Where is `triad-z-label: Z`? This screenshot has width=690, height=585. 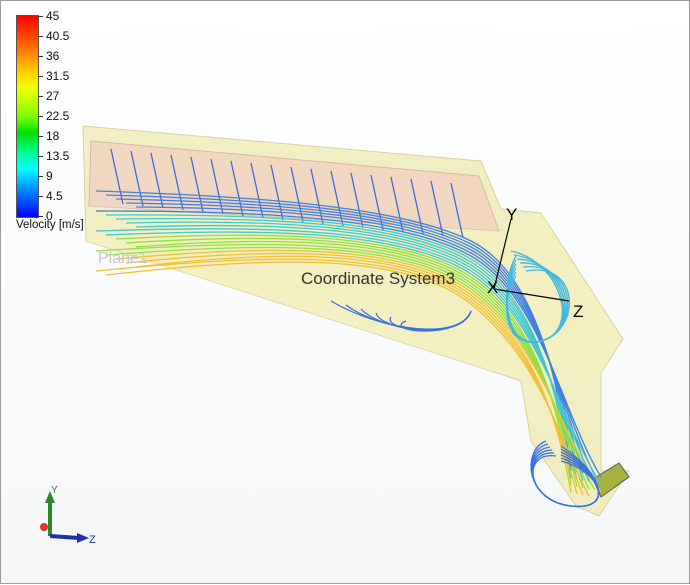
triad-z-label: Z is located at coordinates (92, 540).